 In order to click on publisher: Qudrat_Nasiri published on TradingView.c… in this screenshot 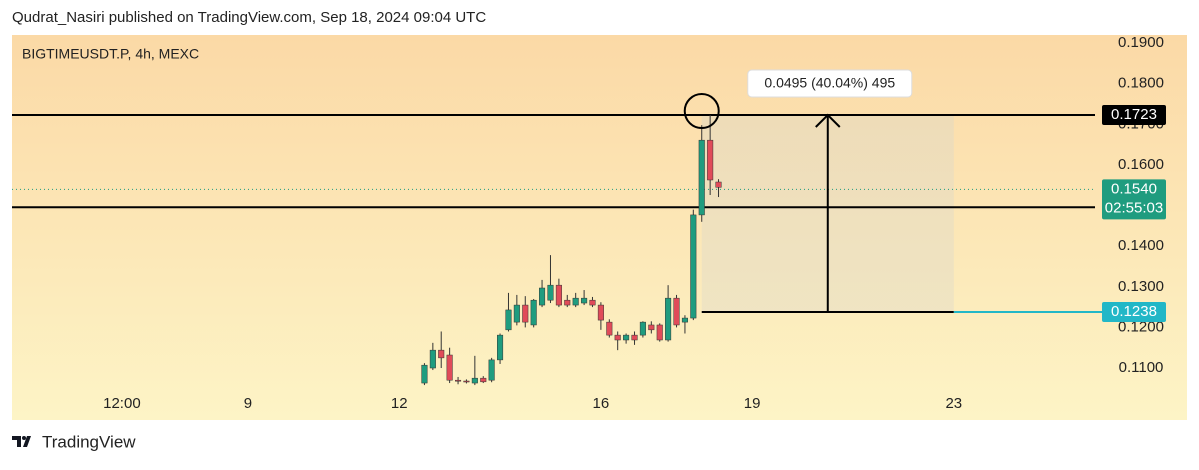, I will do `click(249, 17)`.